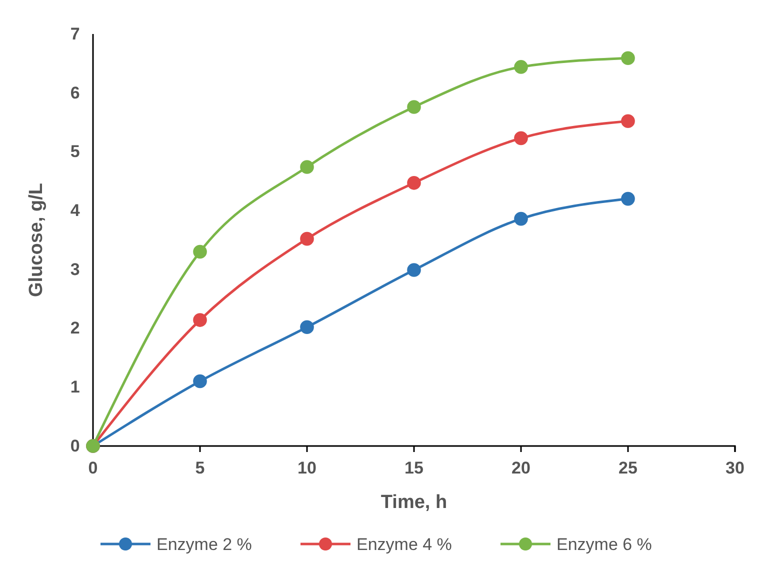 This screenshot has width=771, height=570. Describe the element at coordinates (521, 468) in the screenshot. I see `x-tick-label: 20` at that location.